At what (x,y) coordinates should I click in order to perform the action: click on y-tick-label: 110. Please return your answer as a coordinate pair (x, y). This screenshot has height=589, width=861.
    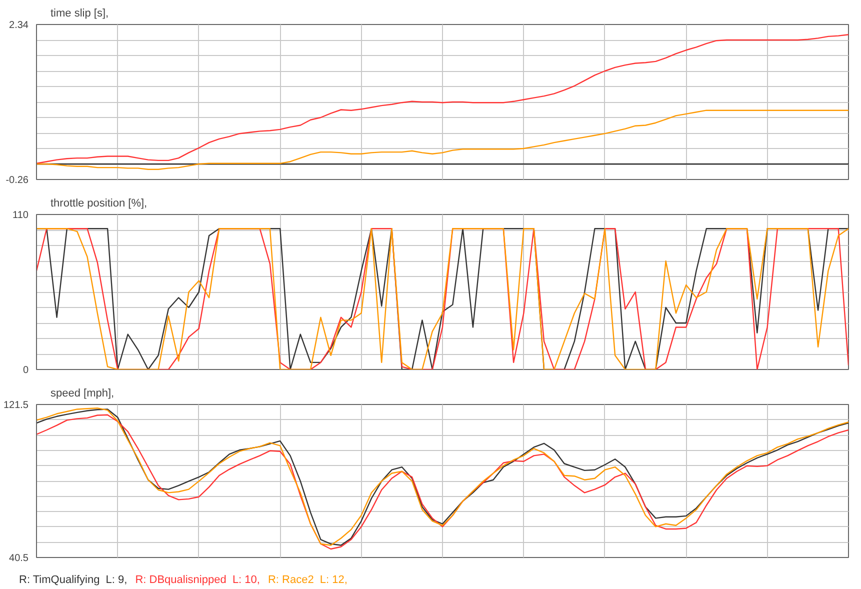
    Looking at the image, I should click on (20, 215).